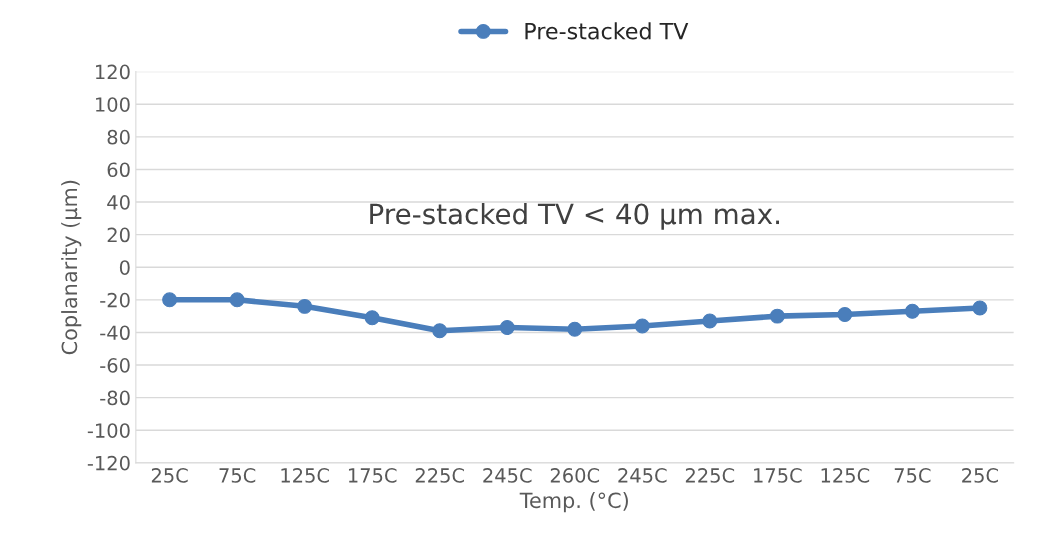  What do you see at coordinates (71, 267) in the screenshot?
I see `y-axis-title: Coplanarity (µm)` at bounding box center [71, 267].